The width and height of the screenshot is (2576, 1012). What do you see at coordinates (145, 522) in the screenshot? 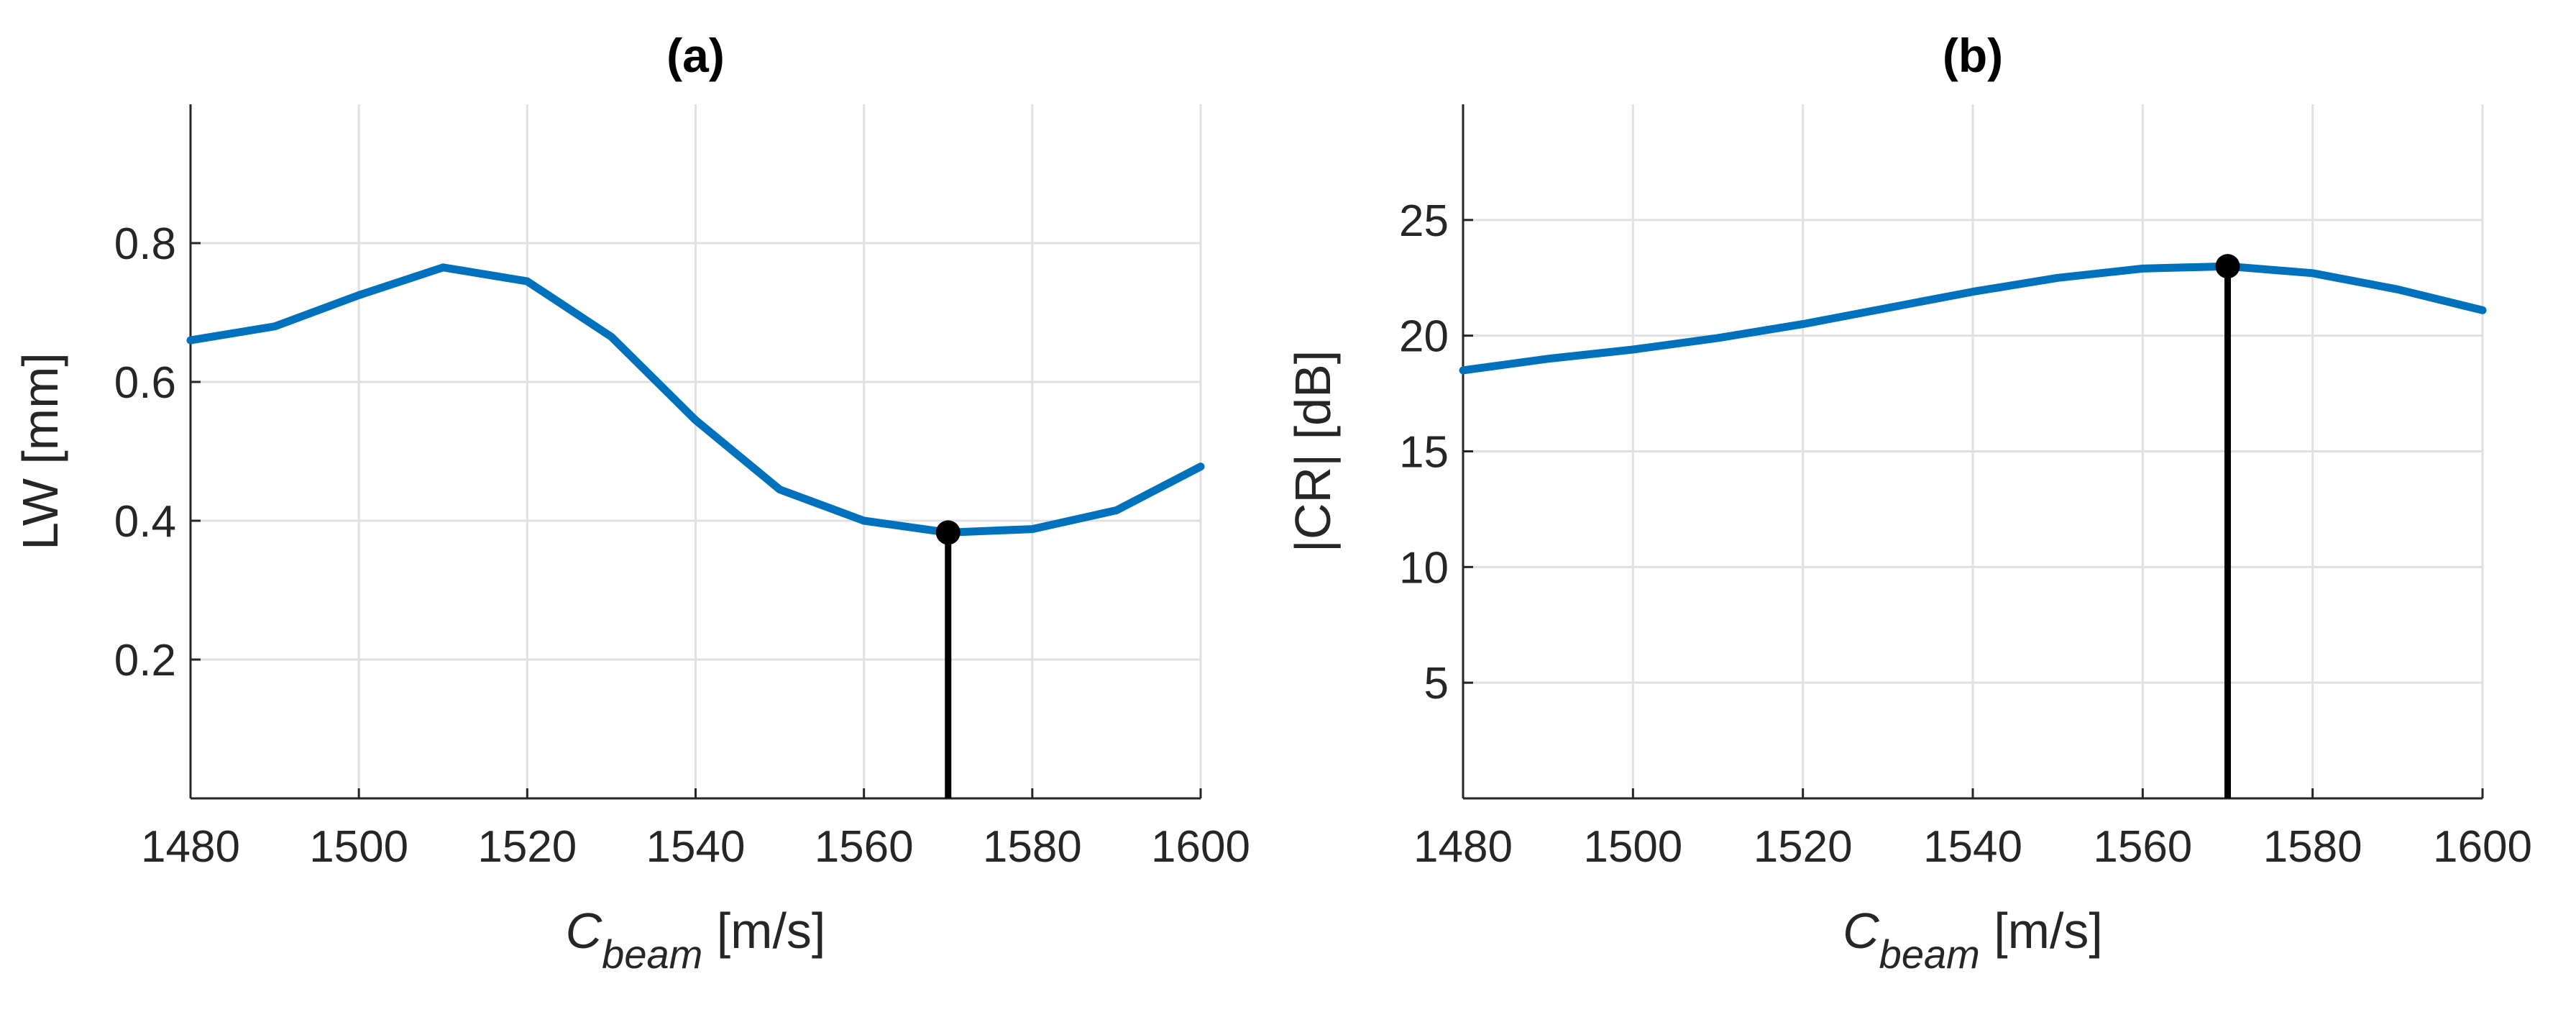
I see `y-tick-label: 0.4` at bounding box center [145, 522].